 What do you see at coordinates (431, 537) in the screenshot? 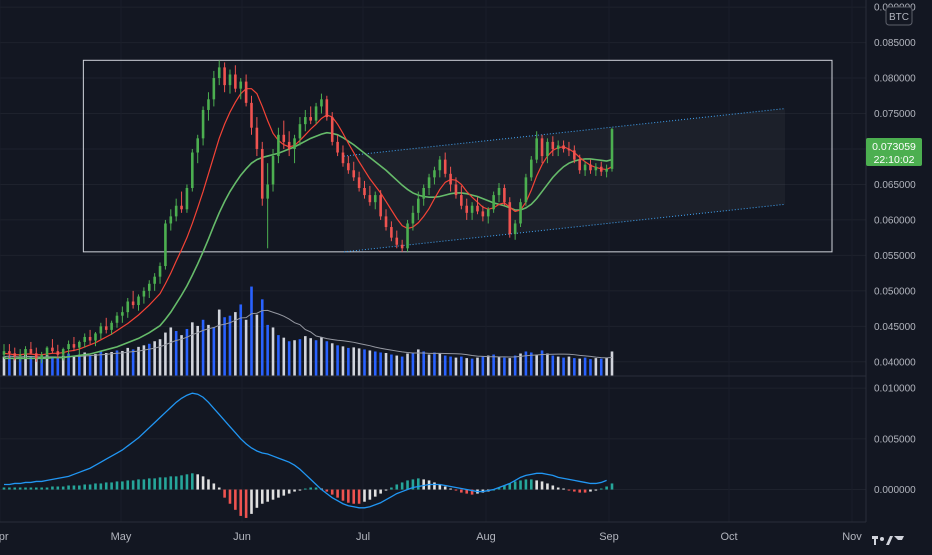
I see `time-axis: Apr May Jun Jul Aug Sep Oct Nov` at bounding box center [431, 537].